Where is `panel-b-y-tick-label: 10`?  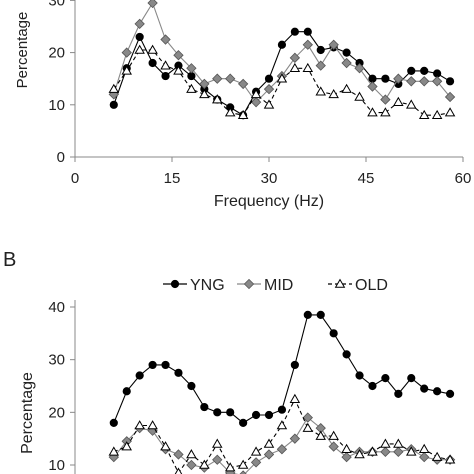 panel-b-y-tick-label: 10 is located at coordinates (56, 465).